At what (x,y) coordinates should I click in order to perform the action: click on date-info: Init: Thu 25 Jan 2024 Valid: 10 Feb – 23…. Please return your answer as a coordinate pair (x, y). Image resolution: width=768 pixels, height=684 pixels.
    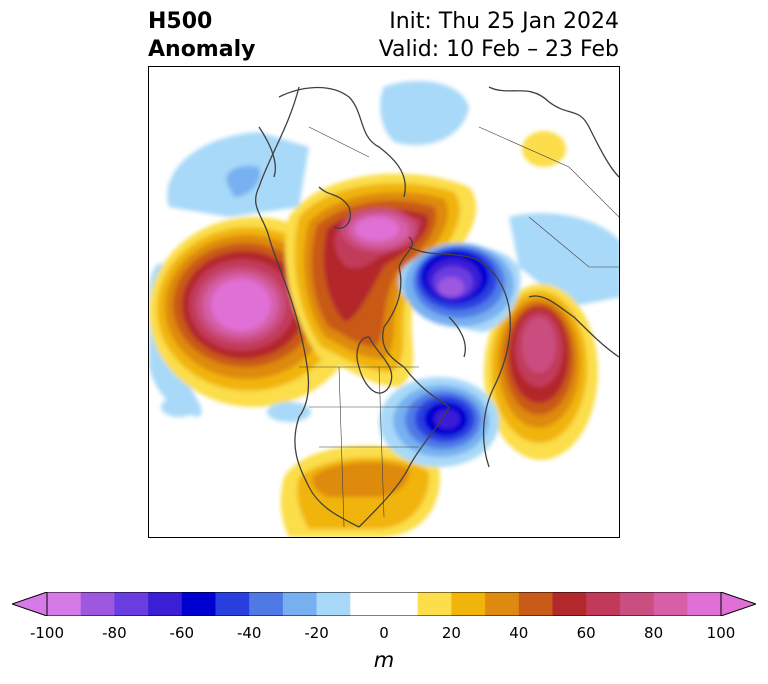
    Looking at the image, I should click on (499, 36).